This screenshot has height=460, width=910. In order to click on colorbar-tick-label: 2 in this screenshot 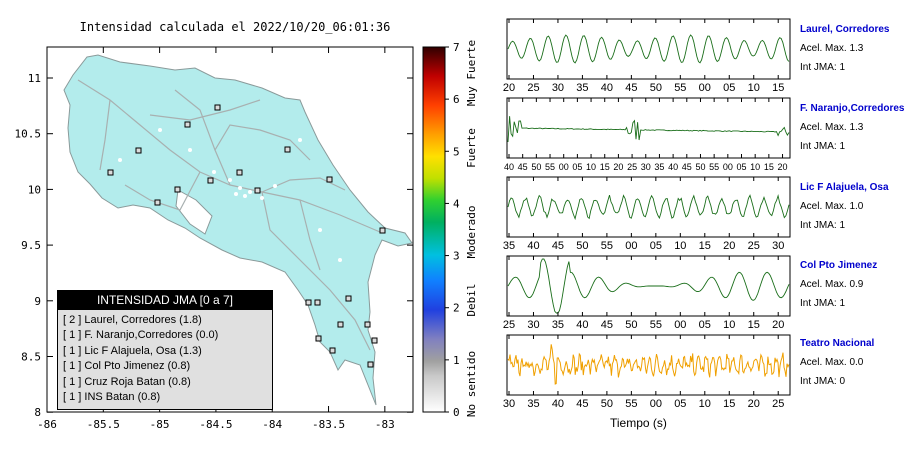, I will do `click(456, 308)`.